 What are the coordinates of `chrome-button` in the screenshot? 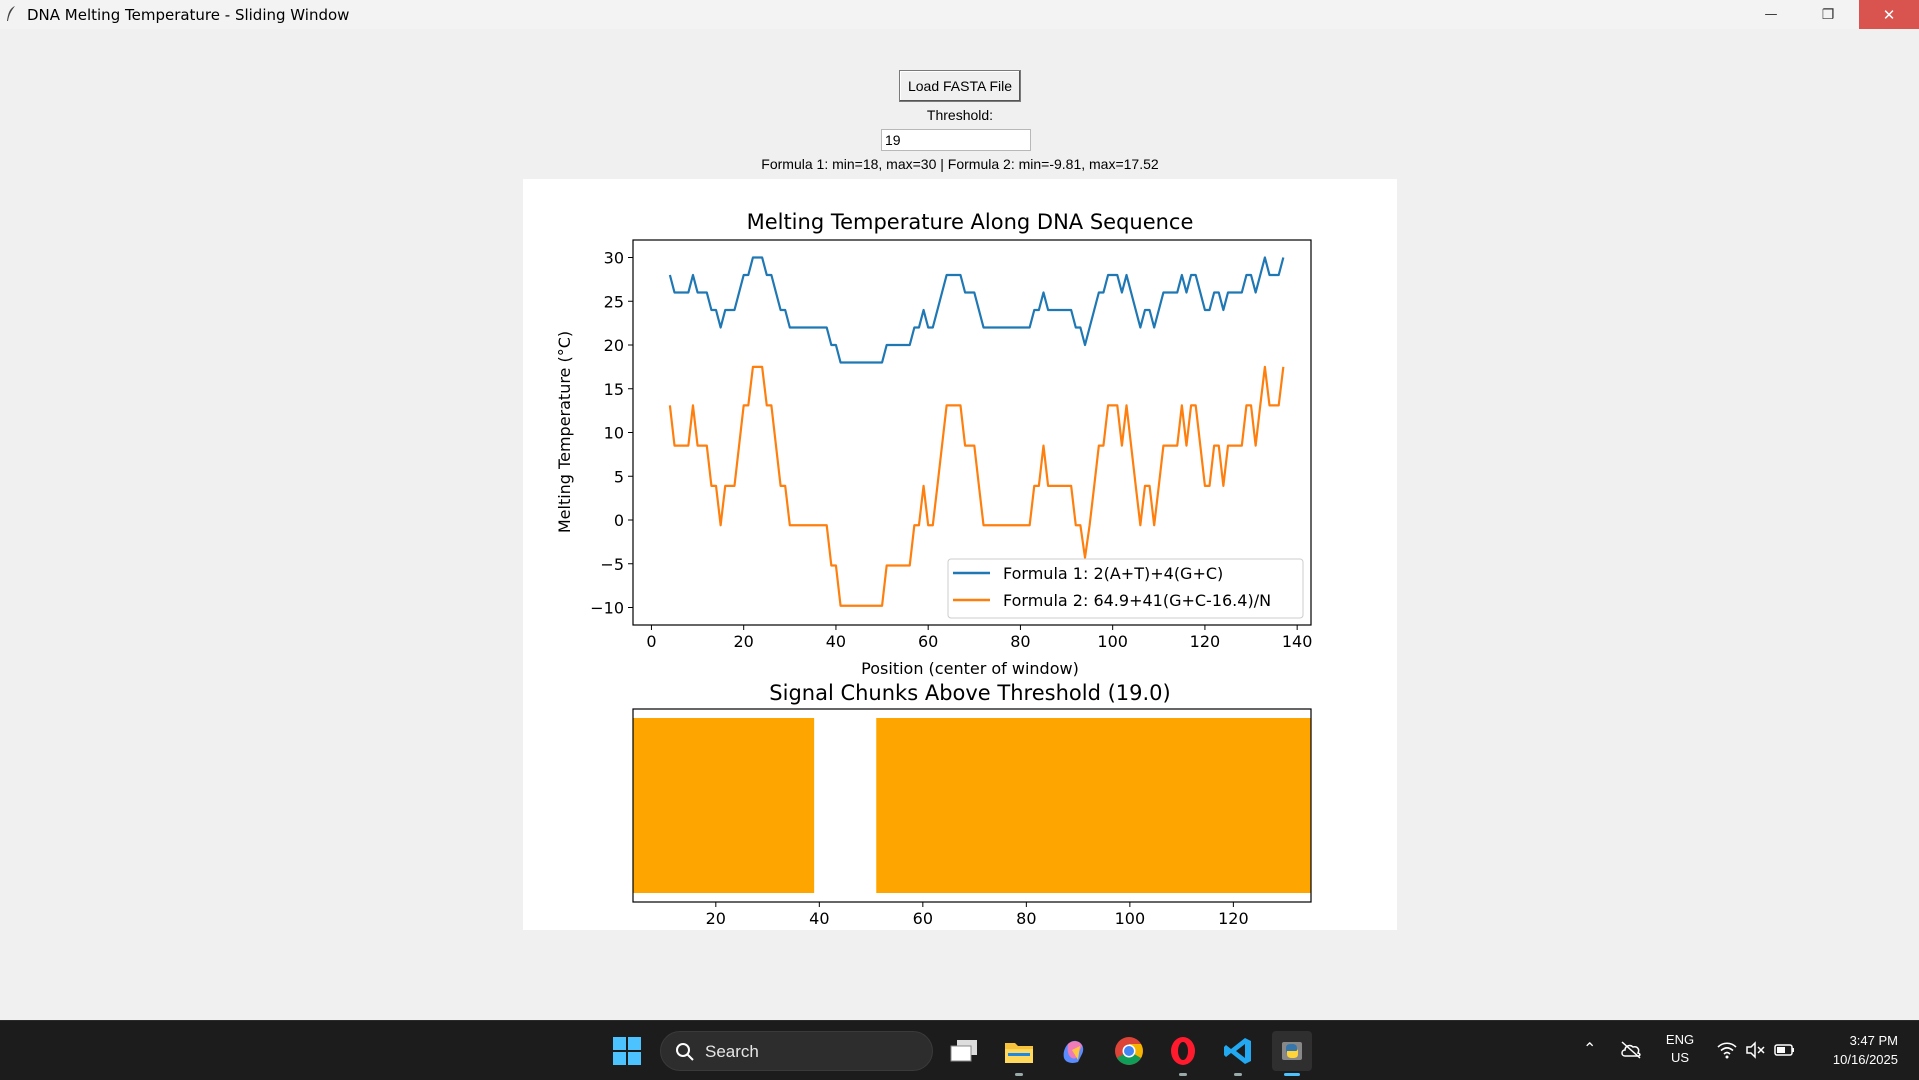 It's located at (1129, 1051).